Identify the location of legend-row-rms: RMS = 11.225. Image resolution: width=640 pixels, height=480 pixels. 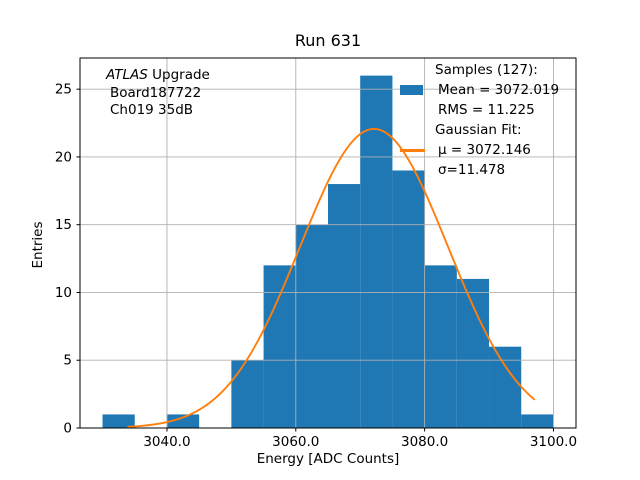
(479, 110).